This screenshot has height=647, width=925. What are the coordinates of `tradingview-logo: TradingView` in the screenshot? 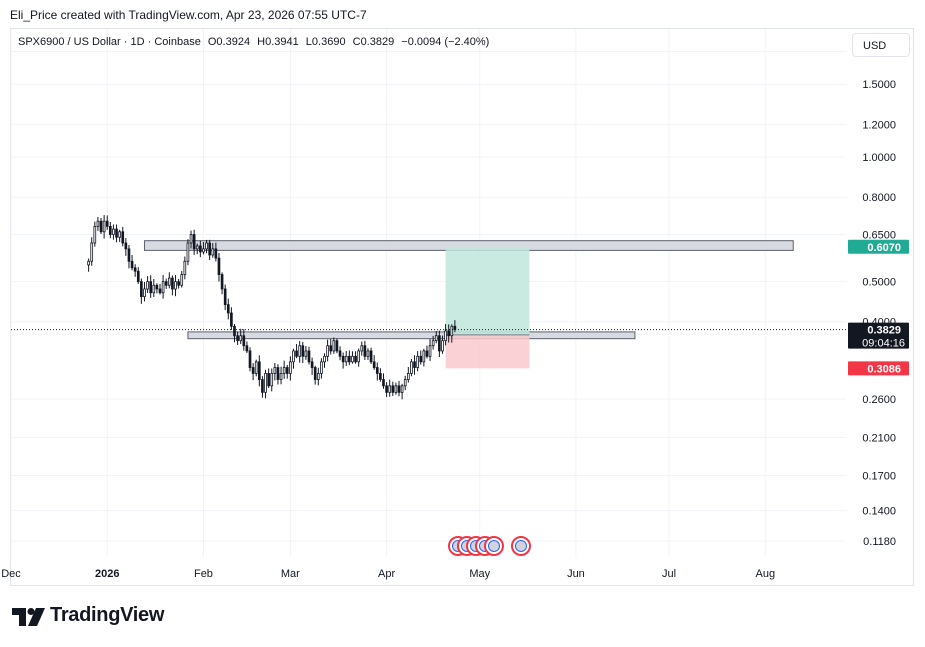 It's located at (88, 615).